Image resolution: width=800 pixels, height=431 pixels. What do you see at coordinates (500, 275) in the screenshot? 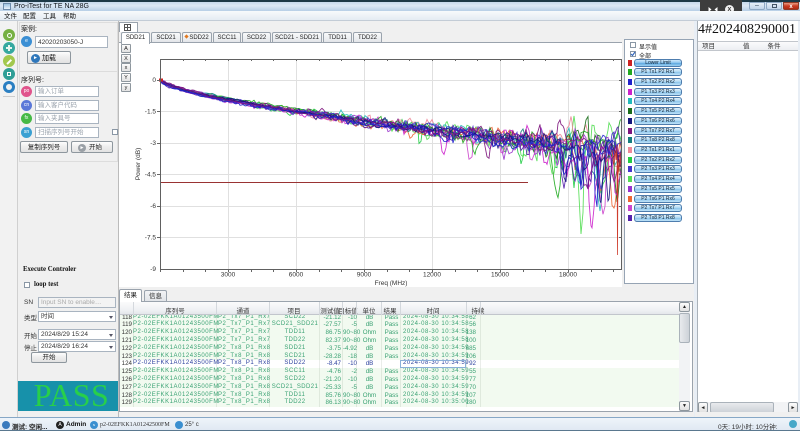
I see `svg-text: 15000` at bounding box center [500, 275].